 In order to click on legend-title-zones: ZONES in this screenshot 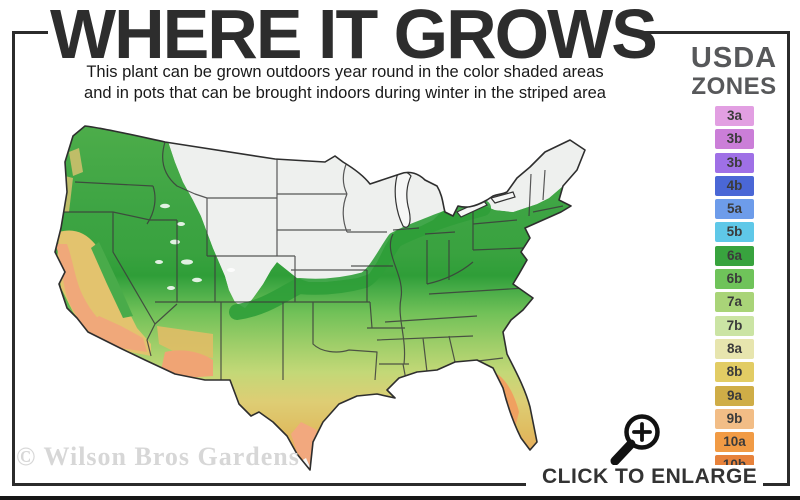, I will do `click(734, 86)`.